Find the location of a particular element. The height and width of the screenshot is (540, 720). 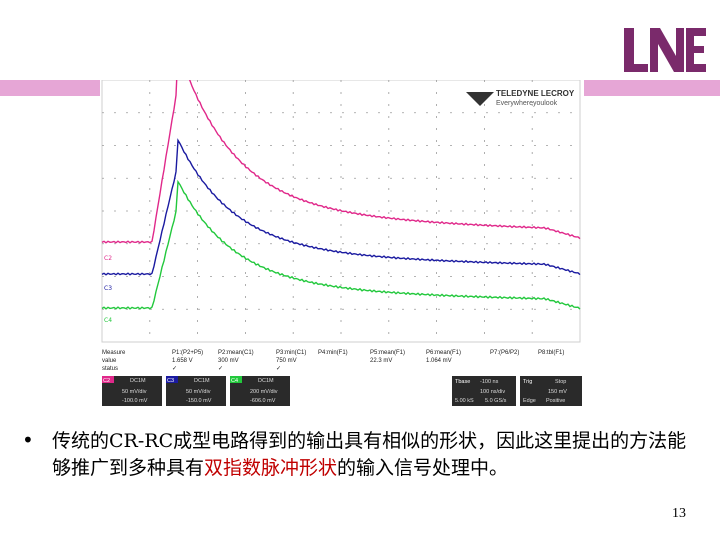

svg-text: -100 ns is located at coordinates (489, 382).